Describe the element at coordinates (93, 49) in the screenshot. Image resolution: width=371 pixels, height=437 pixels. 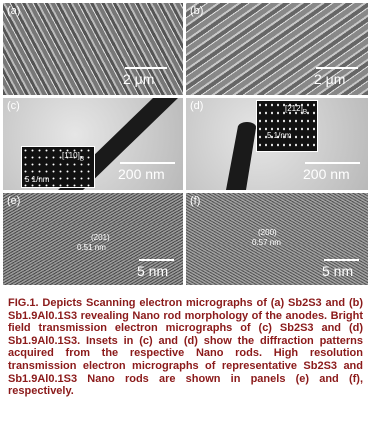
I see `sem-panel: (a) 2 μm` at that location.